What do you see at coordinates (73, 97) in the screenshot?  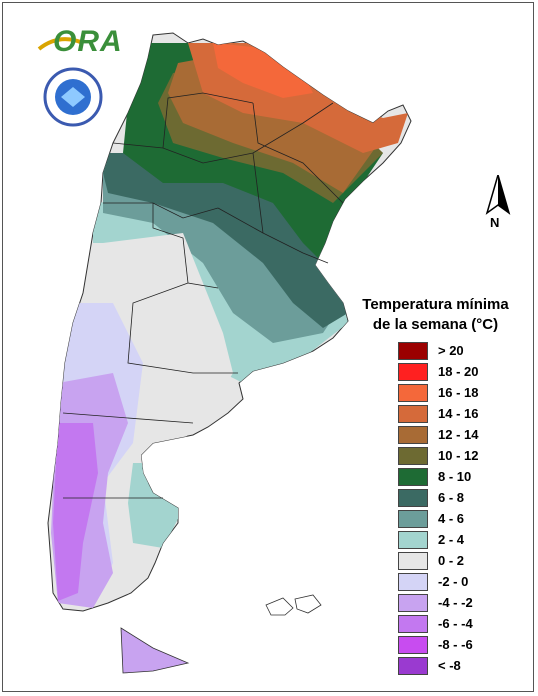 I see `emblem-logo` at bounding box center [73, 97].